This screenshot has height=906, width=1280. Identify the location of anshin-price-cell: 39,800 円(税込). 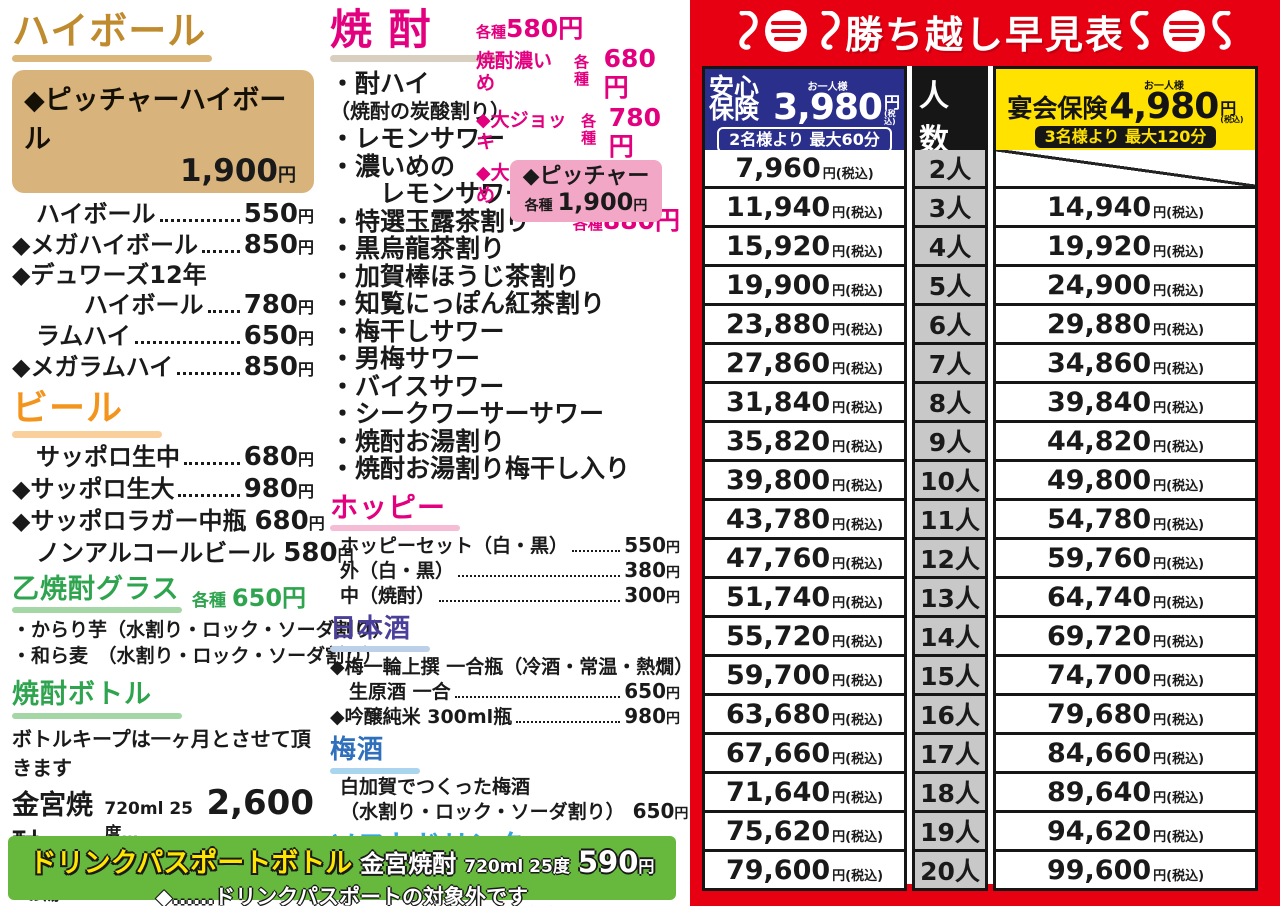
(804, 481).